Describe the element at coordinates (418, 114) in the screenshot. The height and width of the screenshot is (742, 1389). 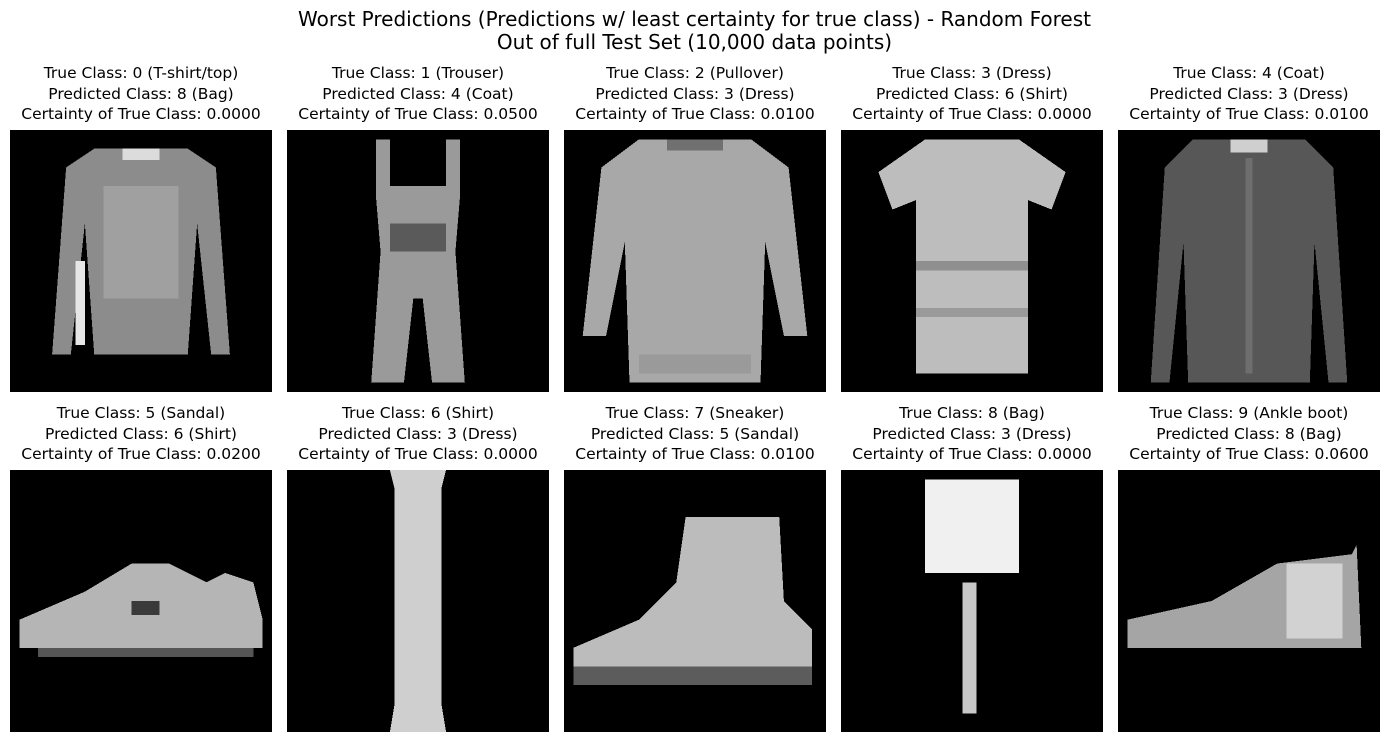
I see `cert-label: Certainty of True Class: 0.0500` at that location.